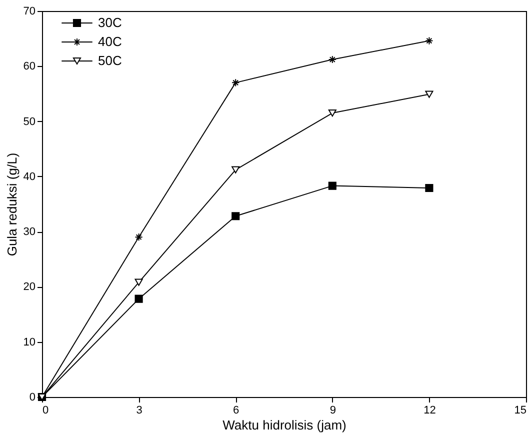 This screenshot has height=437, width=532. Describe the element at coordinates (29, 66) in the screenshot. I see `y-tick-label: 60` at that location.